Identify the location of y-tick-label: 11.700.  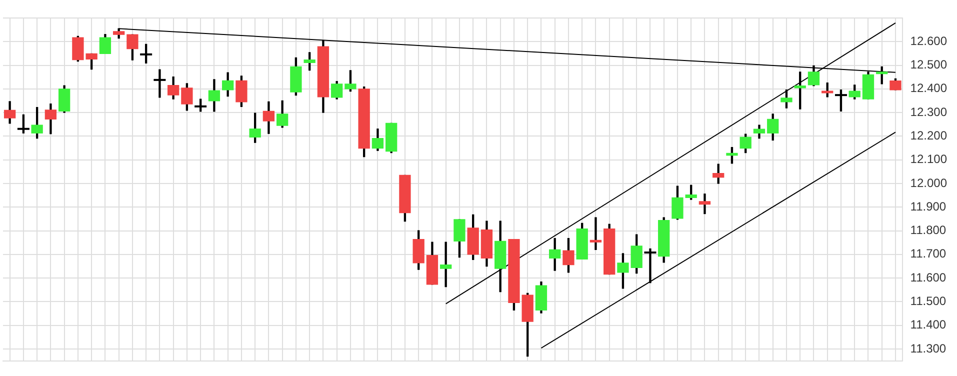
(928, 253).